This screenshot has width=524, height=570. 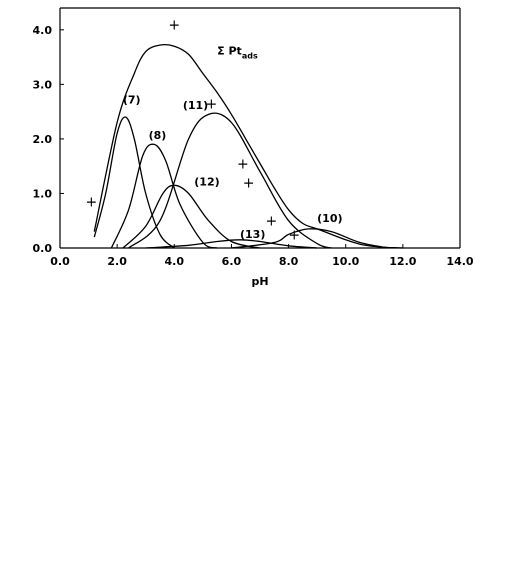 What do you see at coordinates (175, 261) in the screenshot?
I see `x-tick-label: 4.0` at bounding box center [175, 261].